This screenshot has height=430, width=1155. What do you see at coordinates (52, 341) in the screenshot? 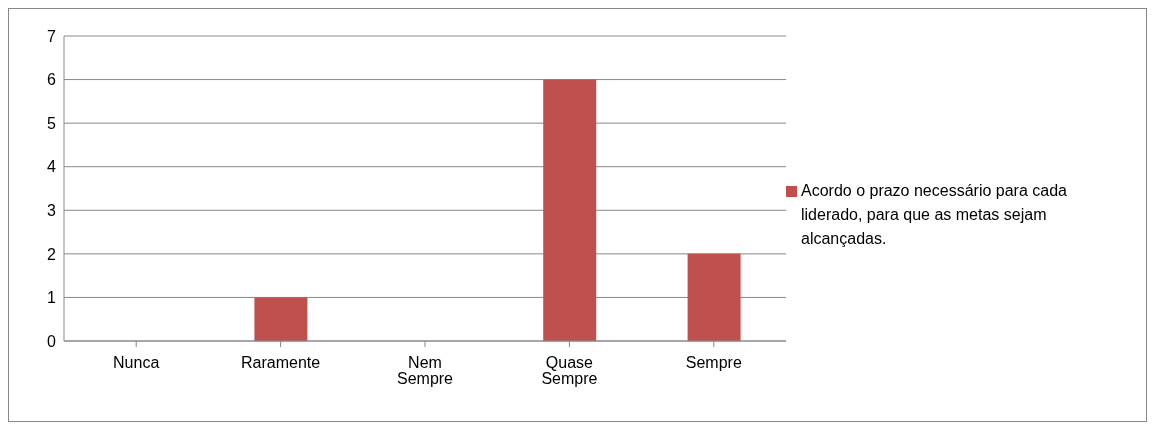
I see `y-tick-label: 0` at bounding box center [52, 341].